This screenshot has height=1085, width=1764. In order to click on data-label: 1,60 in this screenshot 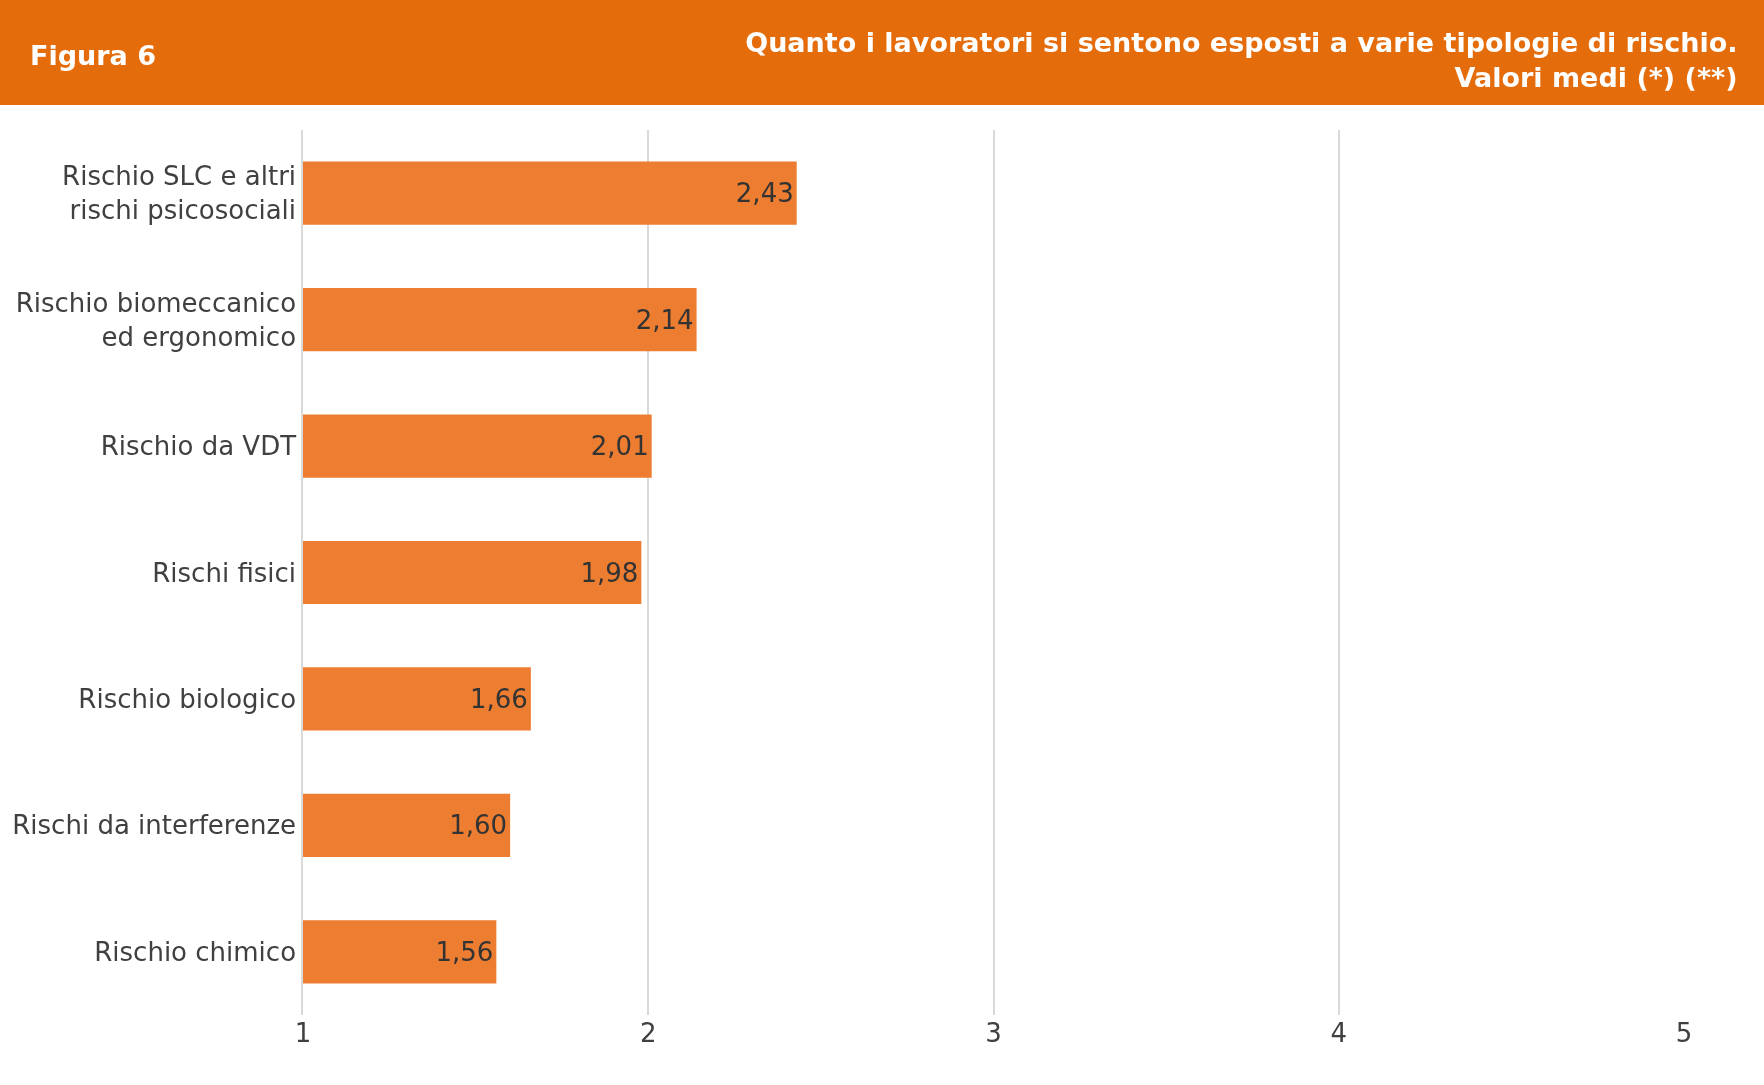, I will do `click(478, 825)`.